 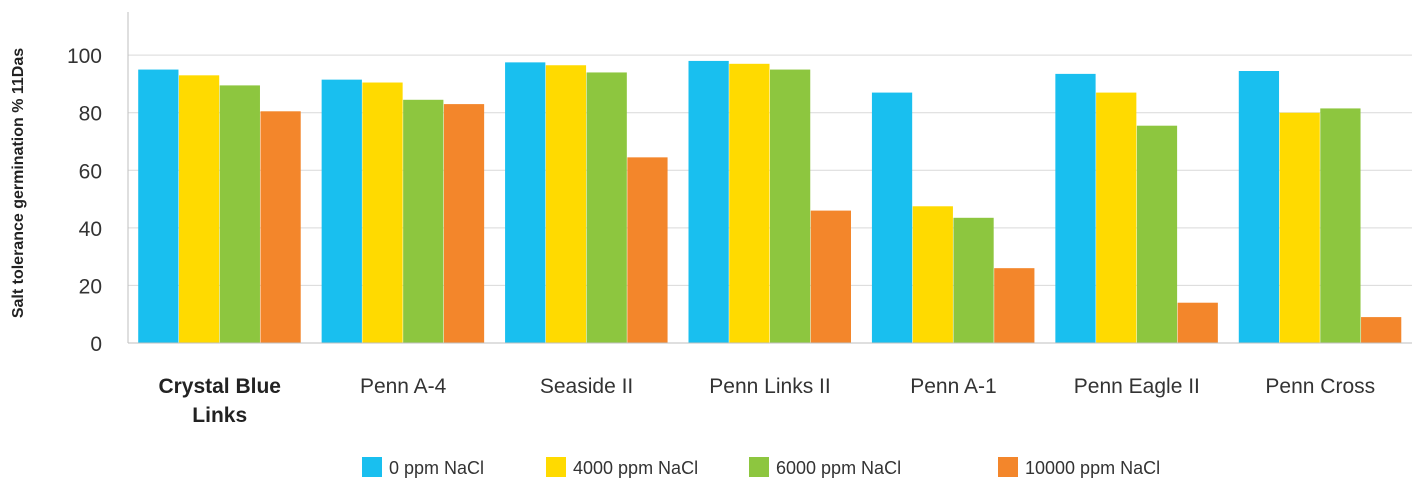 I want to click on y-tick-label: 100, so click(x=84, y=56).